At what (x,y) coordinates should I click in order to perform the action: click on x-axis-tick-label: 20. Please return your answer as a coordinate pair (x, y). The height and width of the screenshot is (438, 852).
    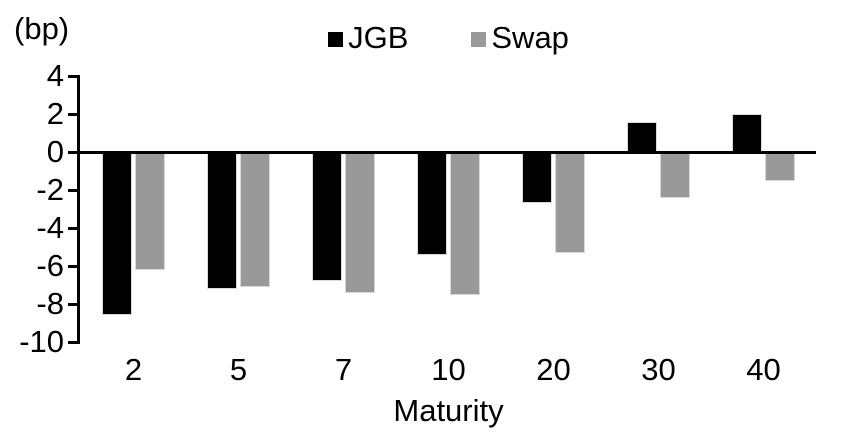
    Looking at the image, I should click on (553, 369).